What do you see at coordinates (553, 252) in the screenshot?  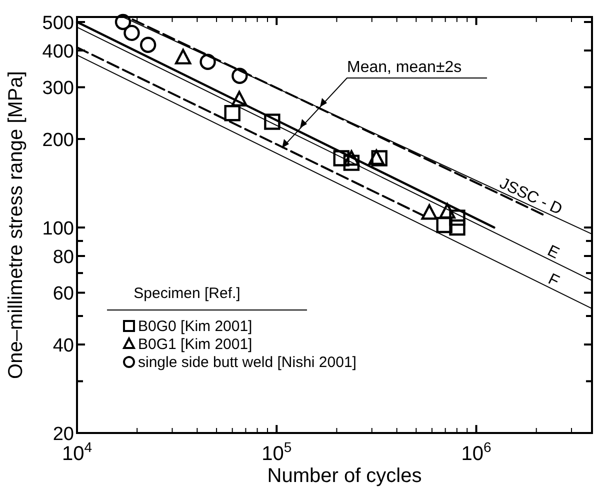 I see `text: E` at bounding box center [553, 252].